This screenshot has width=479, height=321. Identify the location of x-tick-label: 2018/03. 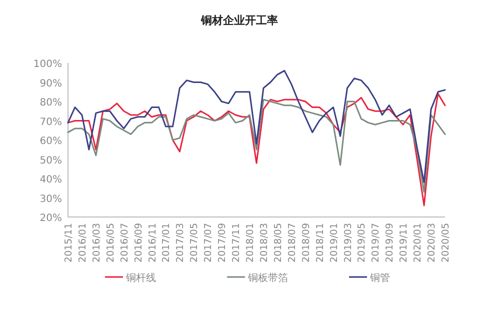
(264, 242).